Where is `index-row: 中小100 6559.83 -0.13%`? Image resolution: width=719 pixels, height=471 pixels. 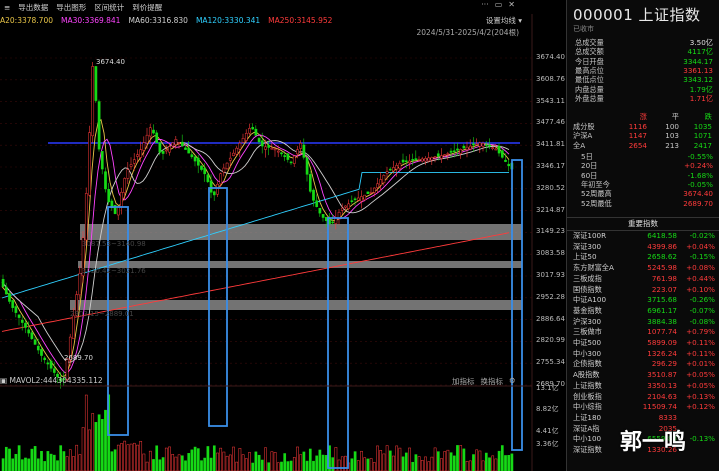 index-row: 中小100 6559.83 -0.13% is located at coordinates (644, 439).